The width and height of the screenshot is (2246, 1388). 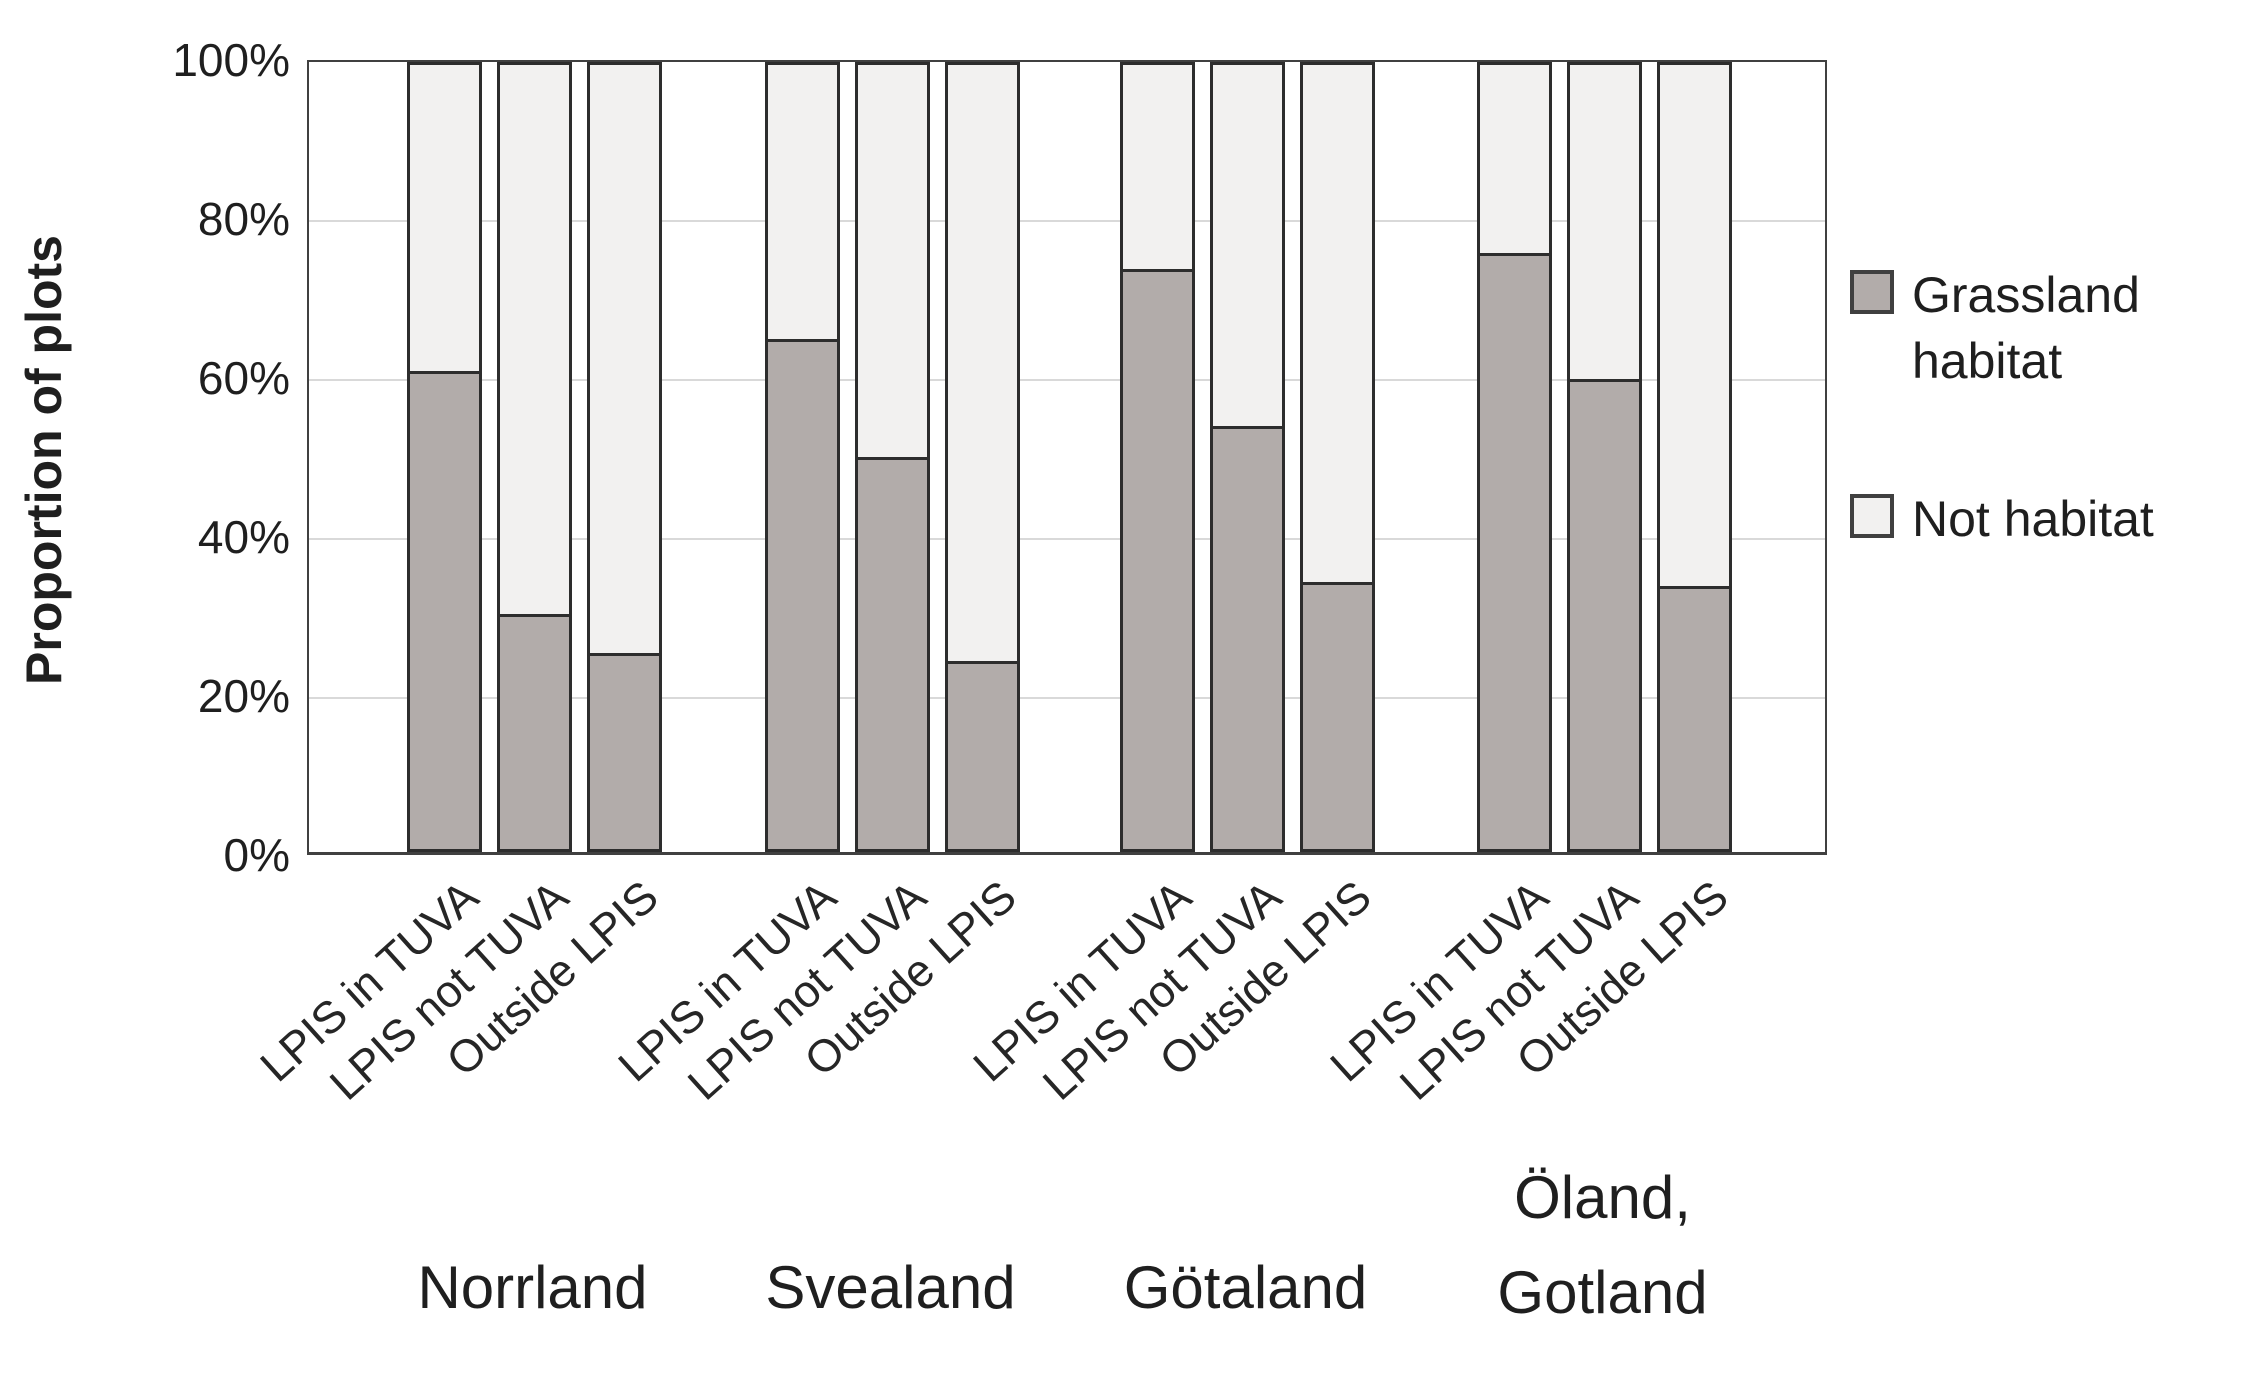 I want to click on bar-öland-gotland-outside-lpis, so click(x=1694, y=457).